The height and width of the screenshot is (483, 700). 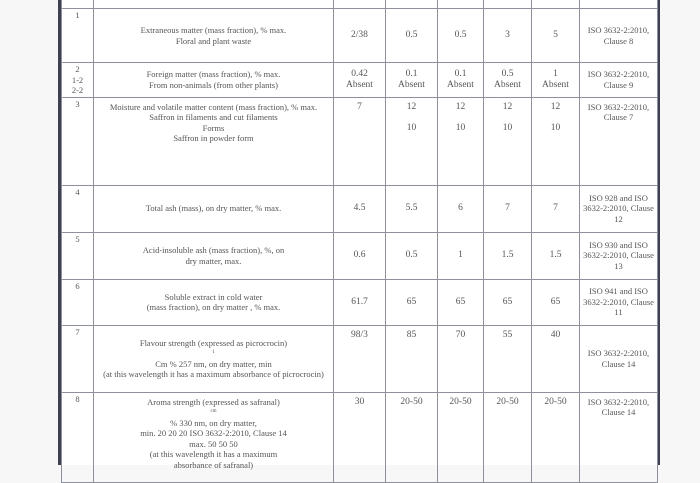 I want to click on grade-value: 4.5, so click(x=359, y=208).